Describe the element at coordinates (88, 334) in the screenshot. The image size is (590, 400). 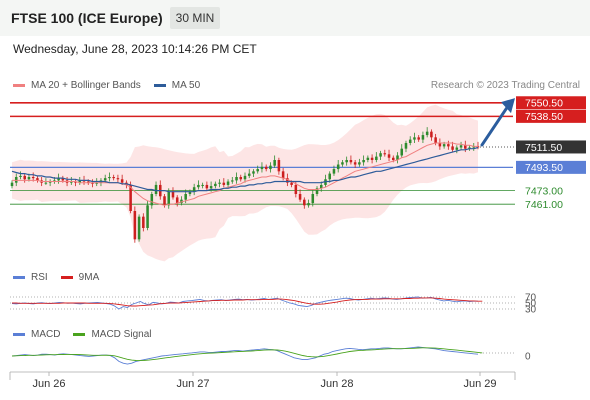
I see `macd-legend: MACD MACD Signal` at that location.